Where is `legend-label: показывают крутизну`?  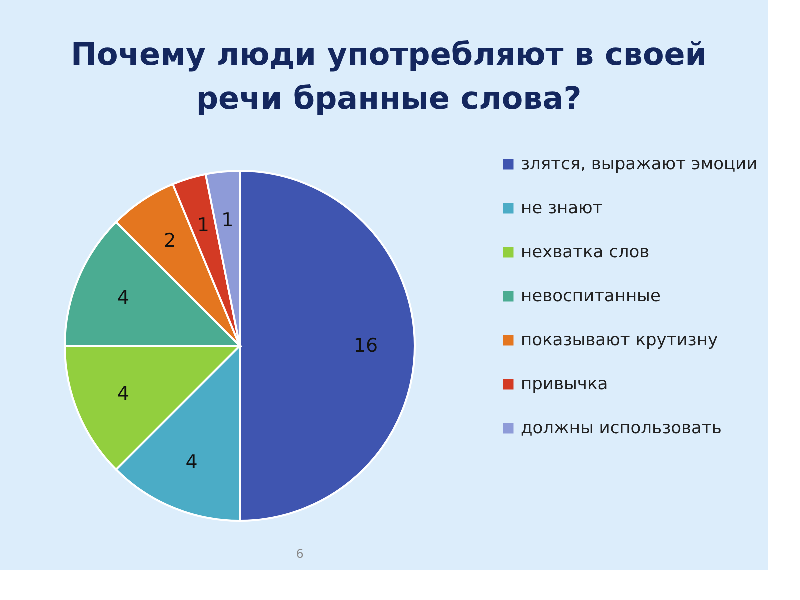
legend-label: показывают крутизну is located at coordinates (619, 340).